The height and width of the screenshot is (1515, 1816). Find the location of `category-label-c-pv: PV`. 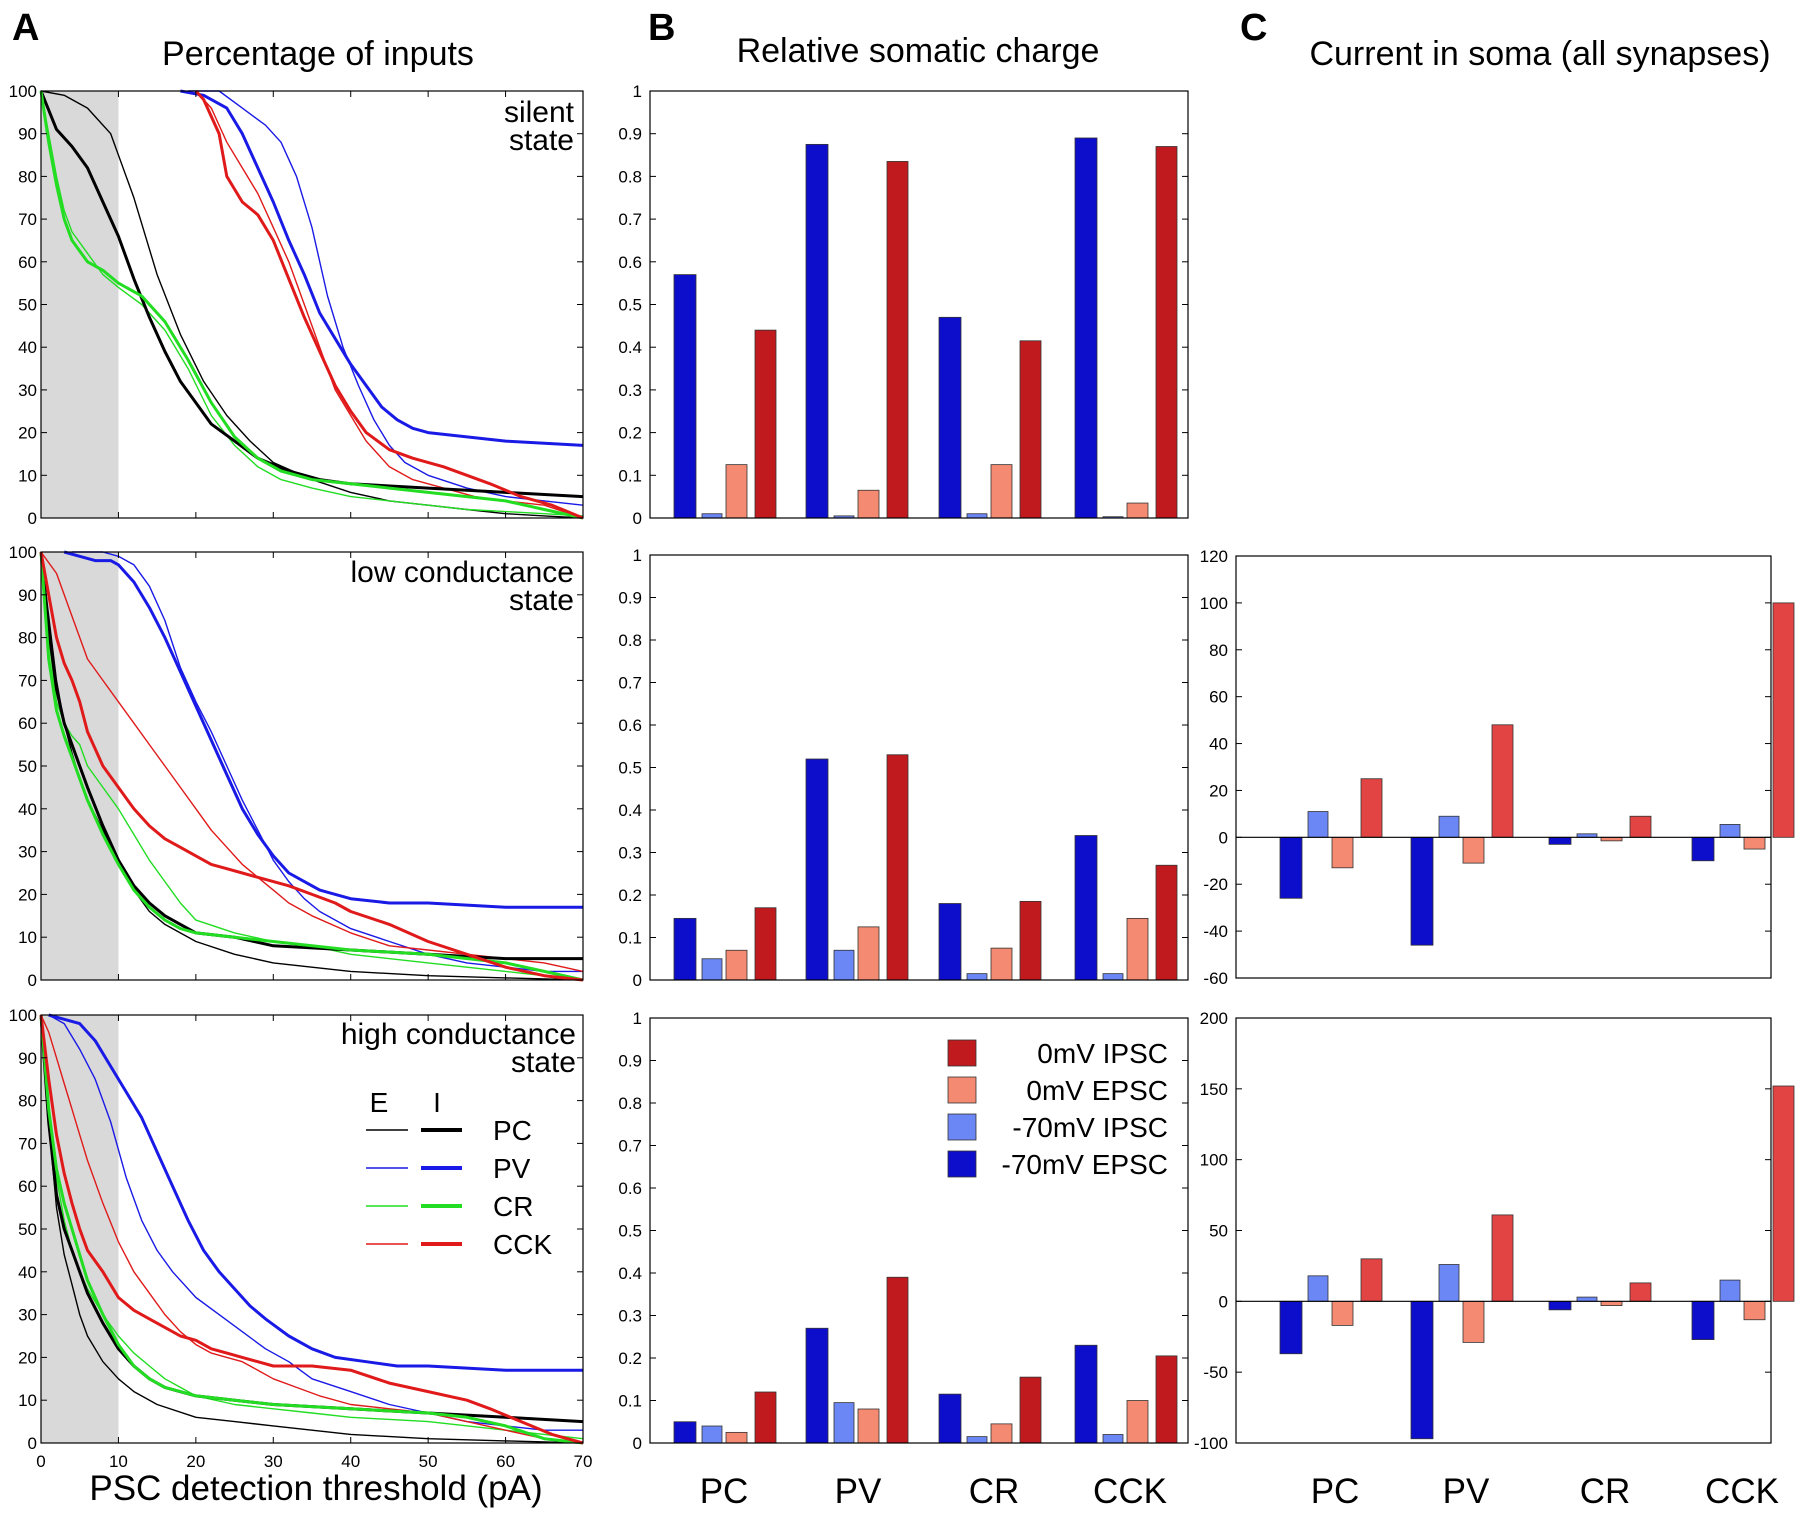

category-label-c-pv: PV is located at coordinates (1466, 1491).